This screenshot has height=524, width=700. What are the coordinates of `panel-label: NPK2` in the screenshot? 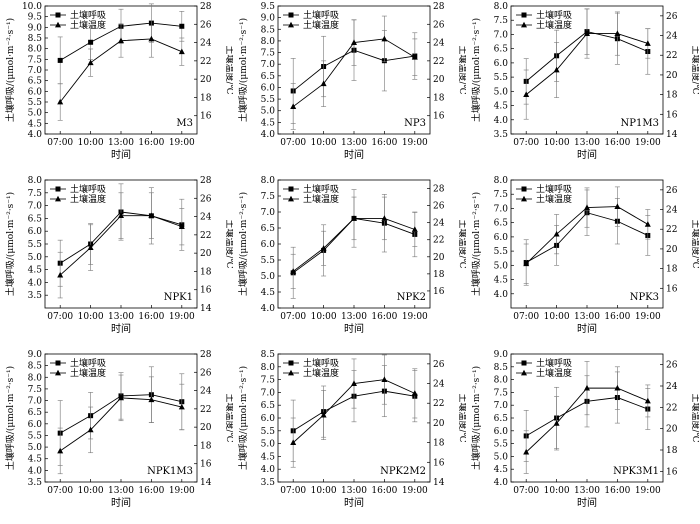 It's located at (411, 297).